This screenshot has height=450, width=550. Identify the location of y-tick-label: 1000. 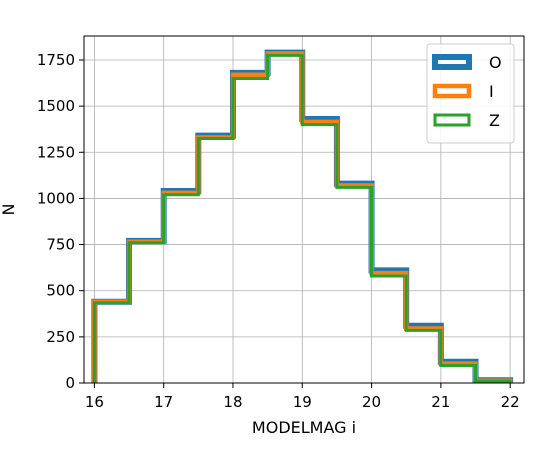
(56, 198).